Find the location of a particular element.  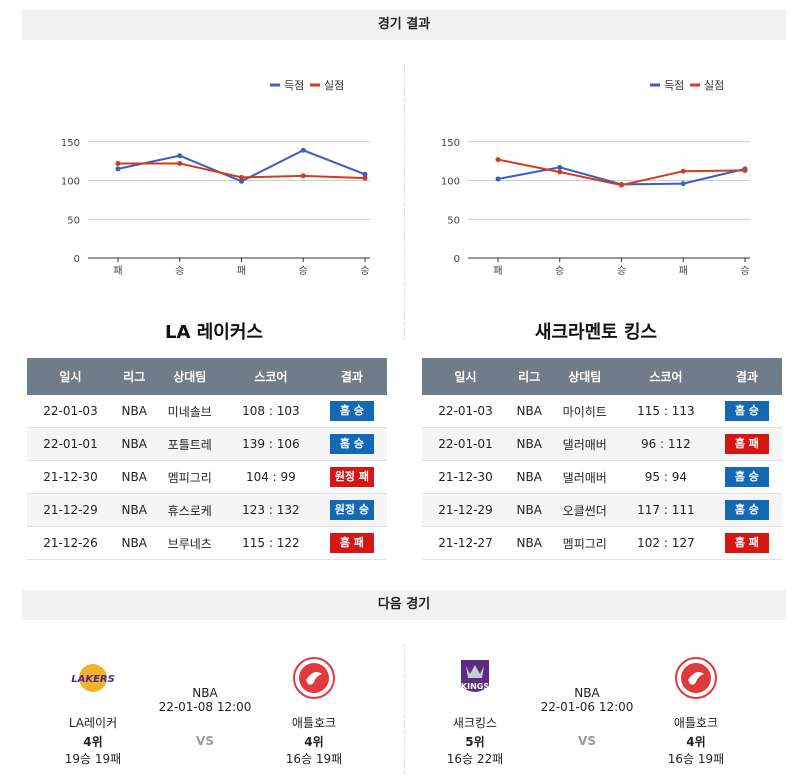

table-row: 22-01-03 NBA 마이히트 115 : 113 홈 승 is located at coordinates (602, 411).